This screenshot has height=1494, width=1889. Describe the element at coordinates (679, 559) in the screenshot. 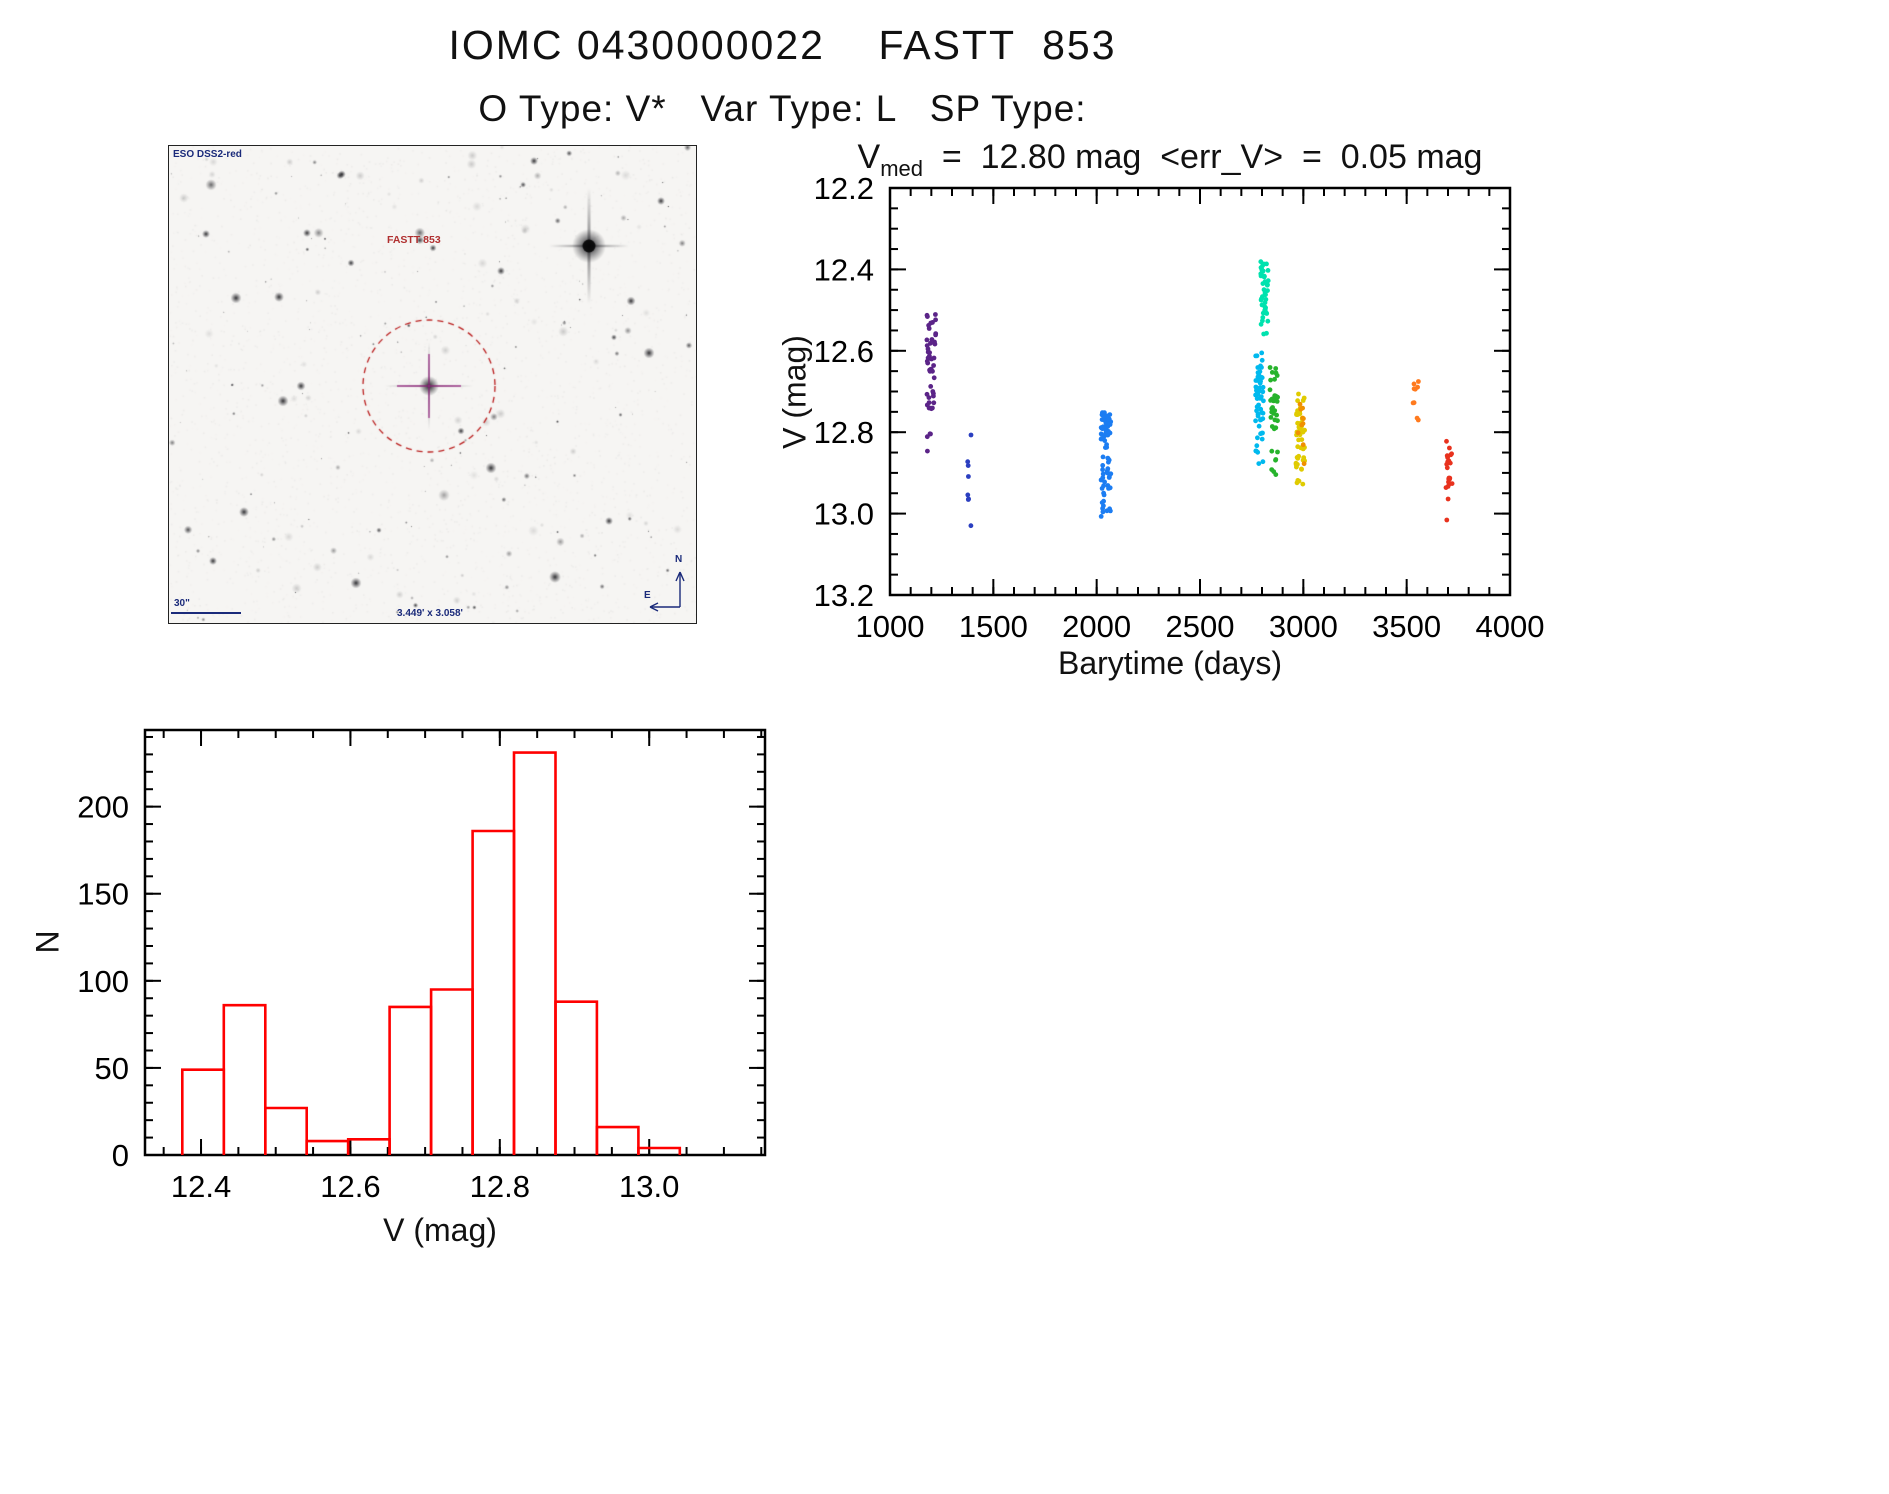

I see `compass-north-label: N` at that location.